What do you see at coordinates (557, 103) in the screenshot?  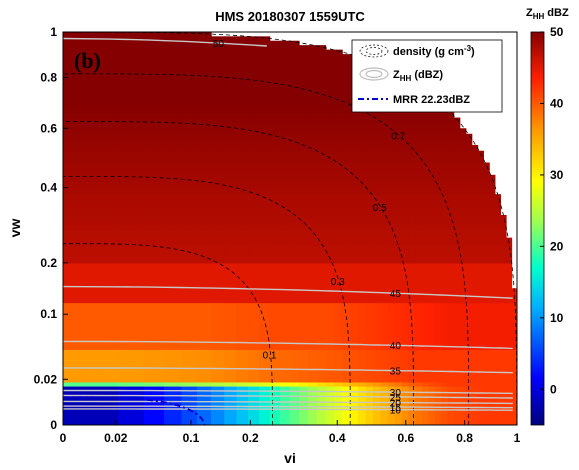 I see `colorbar-tick-label: 40` at bounding box center [557, 103].